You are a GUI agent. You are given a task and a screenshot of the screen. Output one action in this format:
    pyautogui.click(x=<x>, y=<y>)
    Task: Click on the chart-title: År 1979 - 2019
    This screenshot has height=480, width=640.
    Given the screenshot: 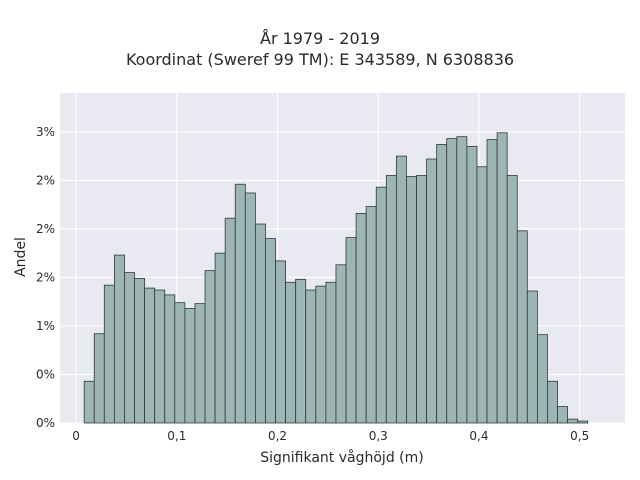 What is the action you would take?
    pyautogui.click(x=320, y=38)
    